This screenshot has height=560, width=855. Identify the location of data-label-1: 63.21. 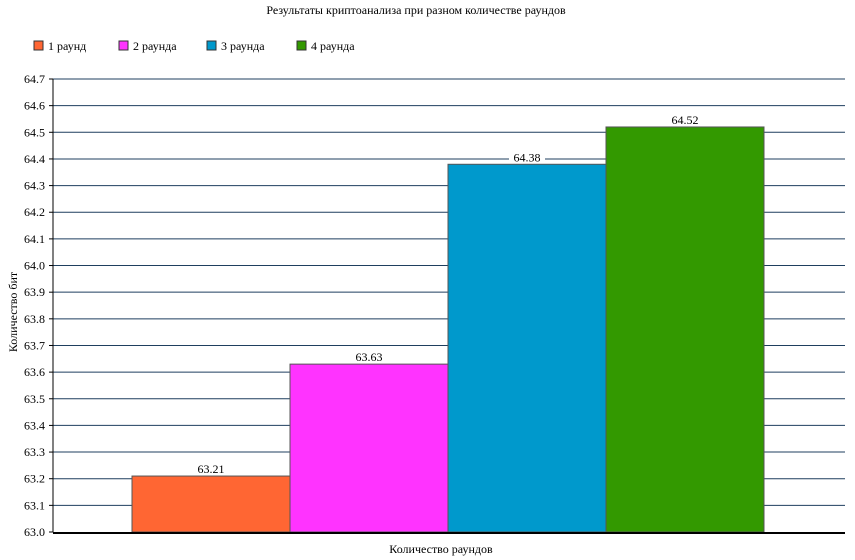
(211, 469).